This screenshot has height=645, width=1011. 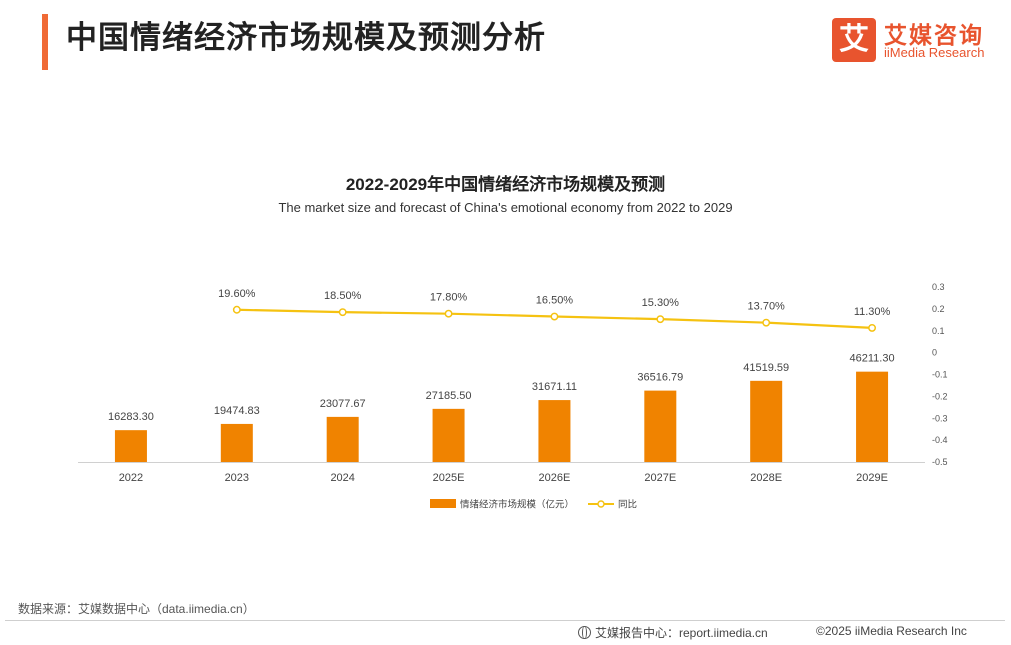 I want to click on bar-2024, so click(x=342, y=439).